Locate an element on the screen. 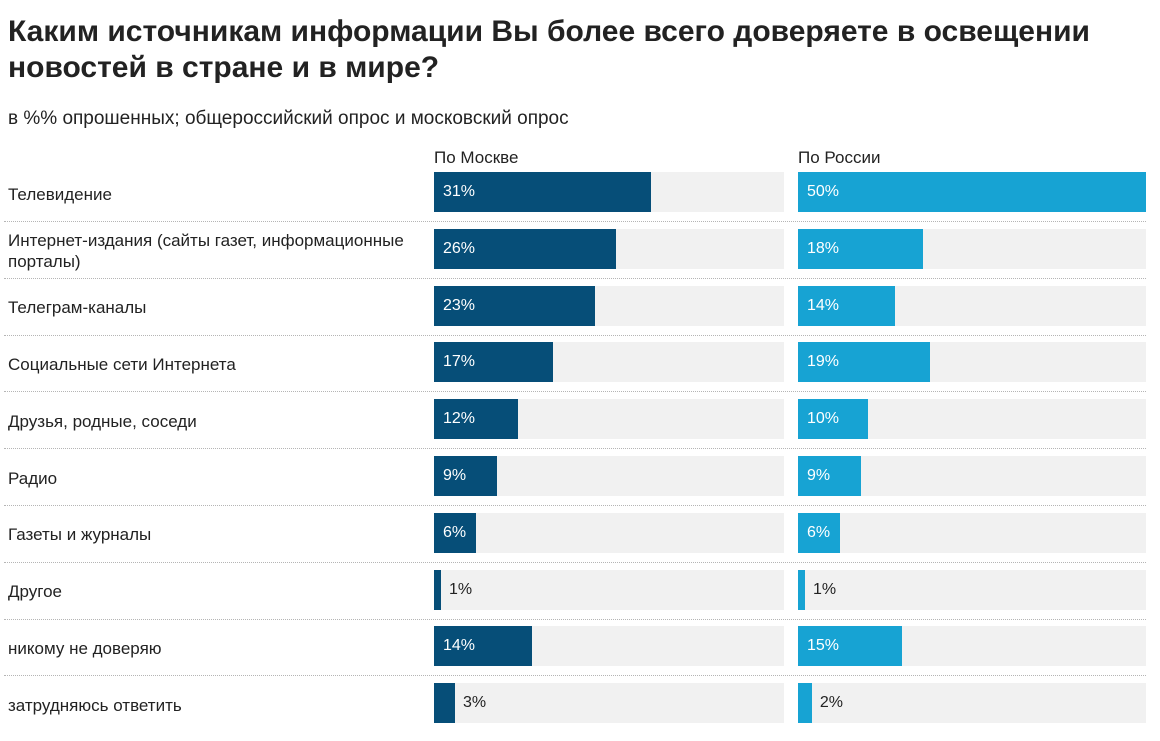 Image resolution: width=1160 pixels, height=741 pixels. bar-track-russia: 9% is located at coordinates (972, 476).